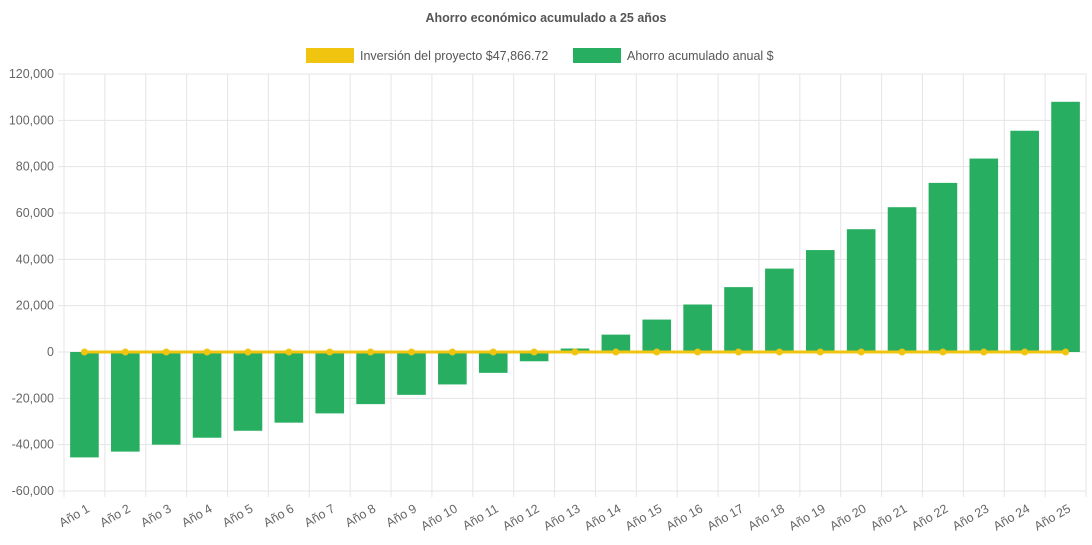 This screenshot has height=545, width=1092. Describe the element at coordinates (602, 517) in the screenshot. I see `x-tick-label: Año 14` at that location.